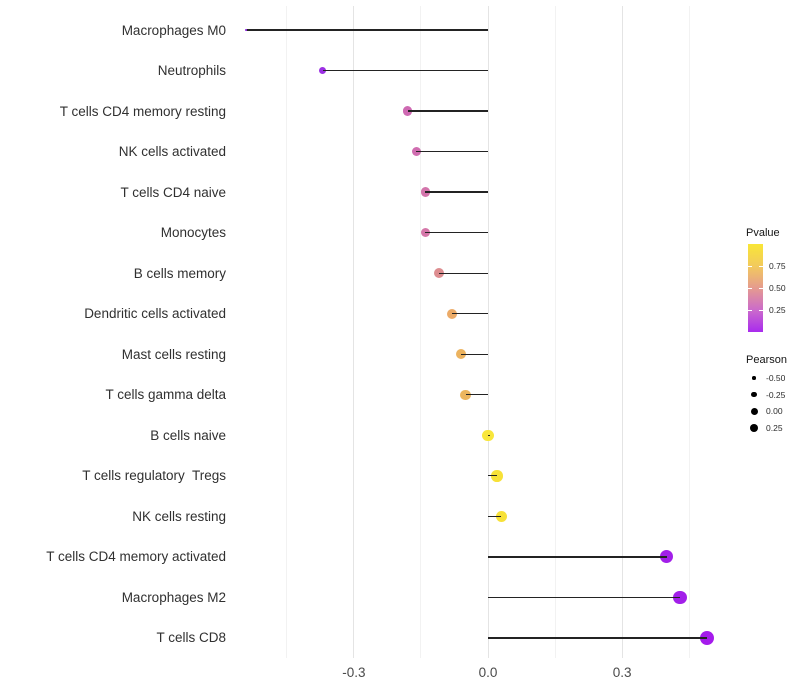 The height and width of the screenshot is (700, 800). I want to click on y-axis-label: T cells CD4 naive, so click(173, 192).